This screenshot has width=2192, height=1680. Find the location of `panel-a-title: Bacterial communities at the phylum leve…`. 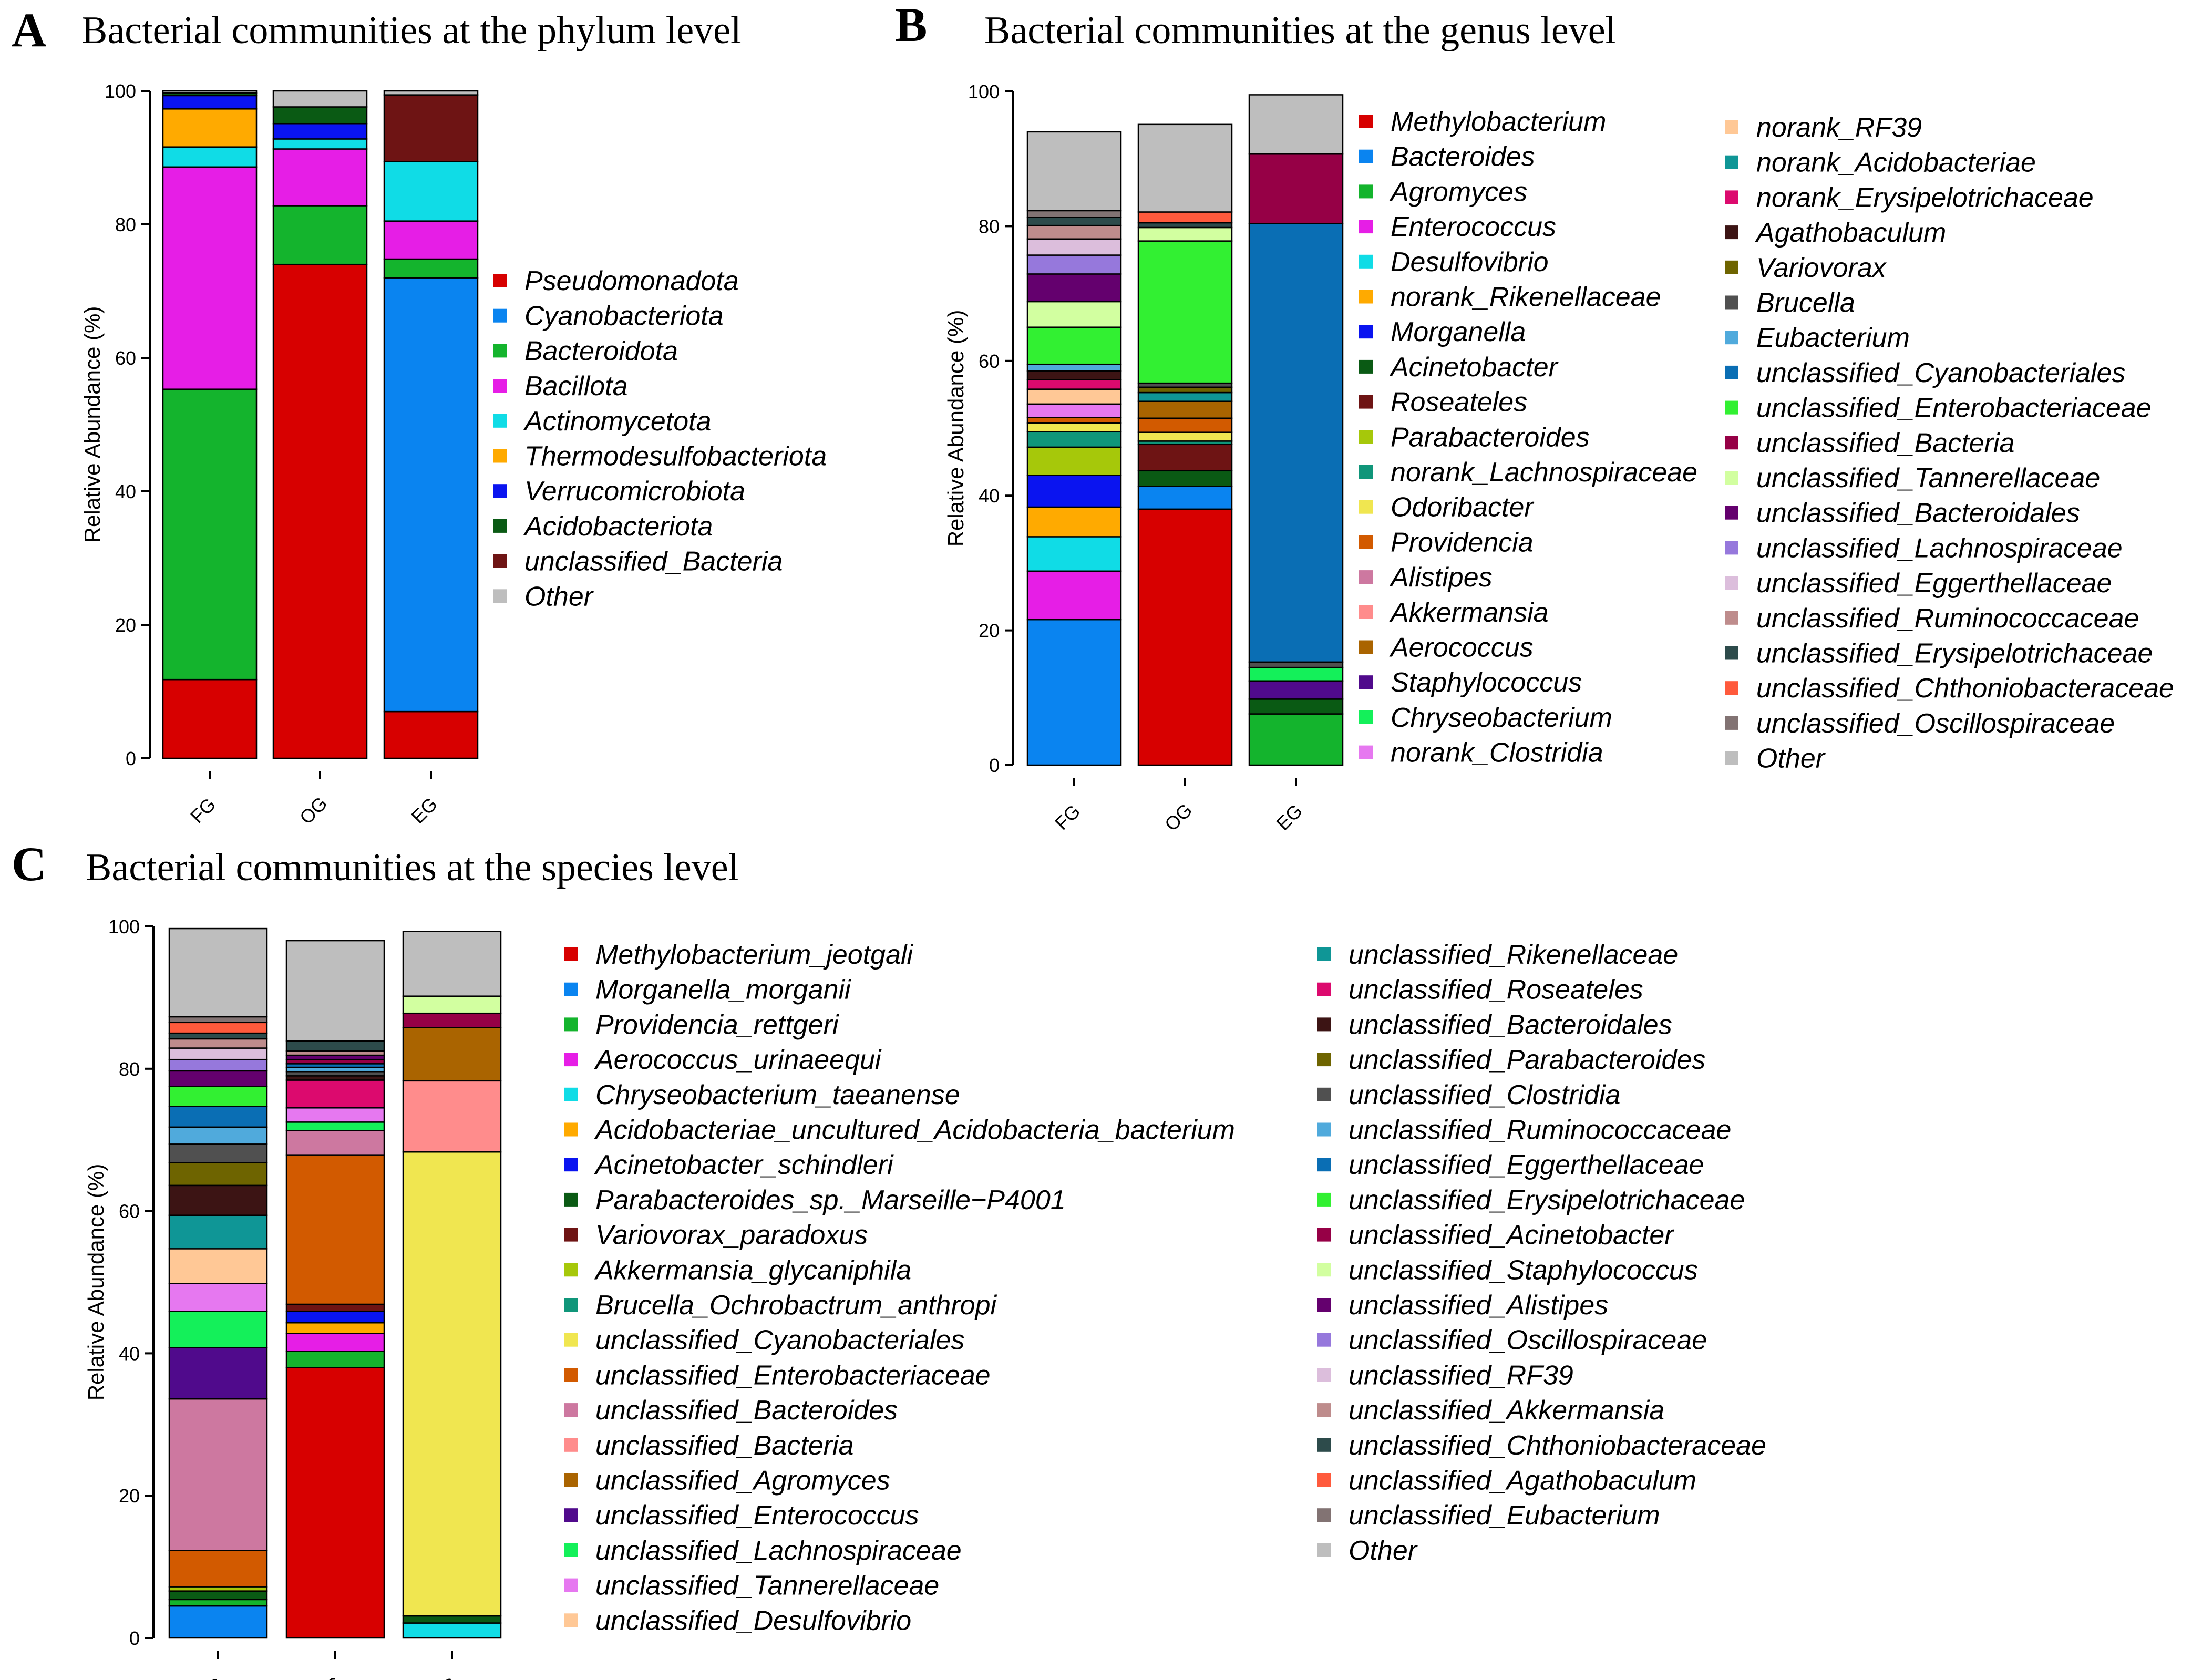

panel-a-title: Bacterial communities at the phylum leve… is located at coordinates (411, 30).